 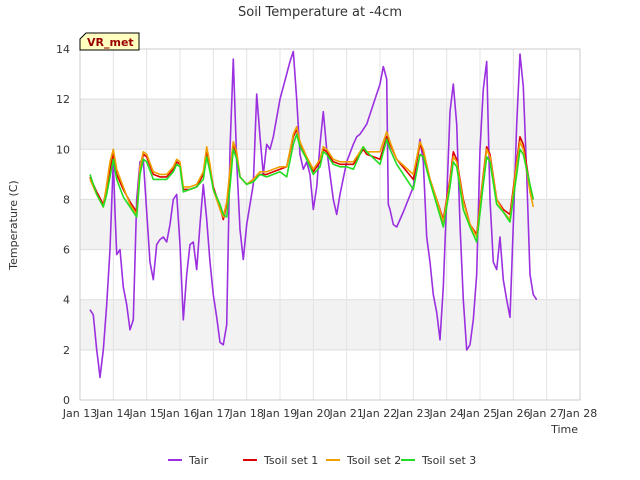 I want to click on legend-label: Tsoil set 3, so click(x=448, y=460).